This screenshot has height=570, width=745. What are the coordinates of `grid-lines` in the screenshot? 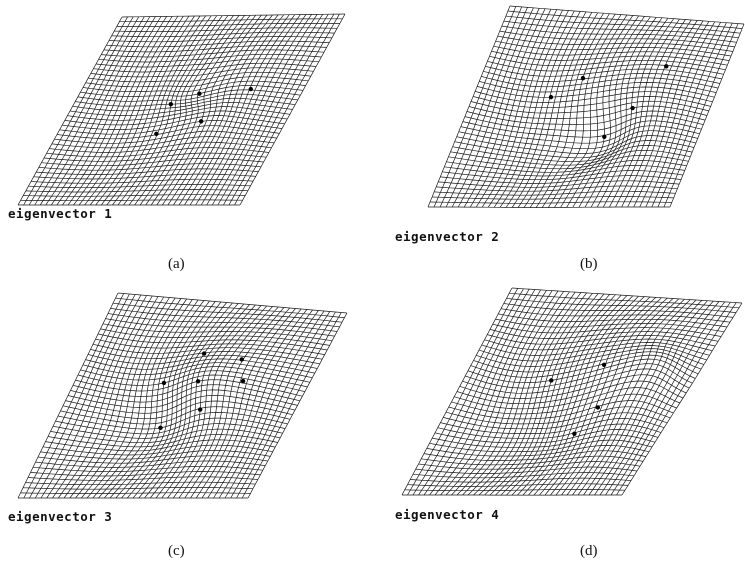 It's located at (181, 109).